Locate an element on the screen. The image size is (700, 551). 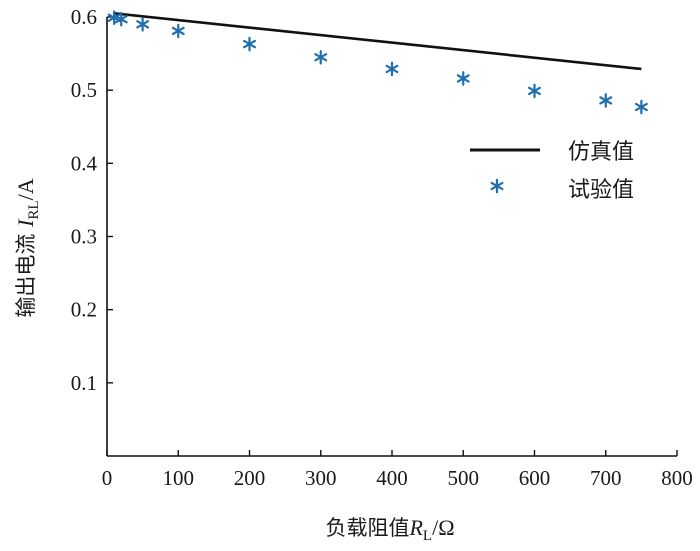
svg-text: 输出电流 IRL/A is located at coordinates (27, 247).